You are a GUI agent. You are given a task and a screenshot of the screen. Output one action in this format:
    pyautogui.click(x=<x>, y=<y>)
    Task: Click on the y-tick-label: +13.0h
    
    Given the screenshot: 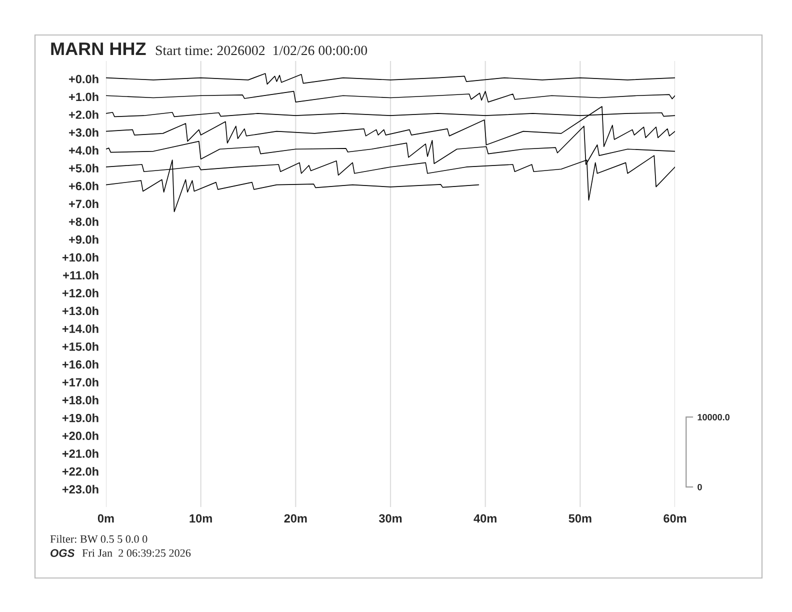 What is the action you would take?
    pyautogui.click(x=80, y=311)
    